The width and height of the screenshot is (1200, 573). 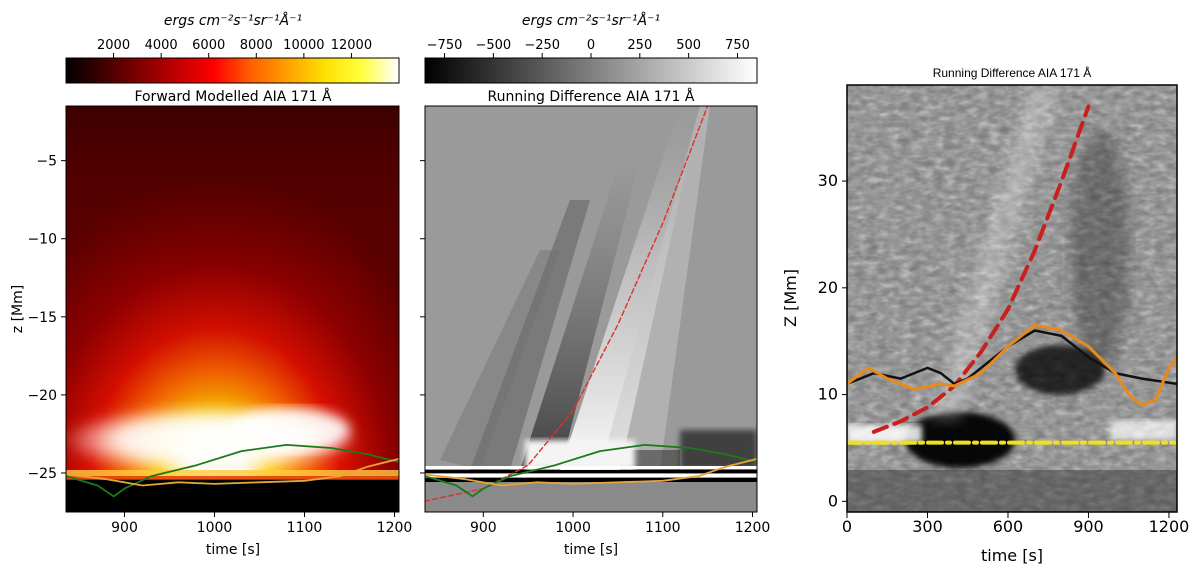 I want to click on y-tick-label: −5, so click(x=46, y=162).